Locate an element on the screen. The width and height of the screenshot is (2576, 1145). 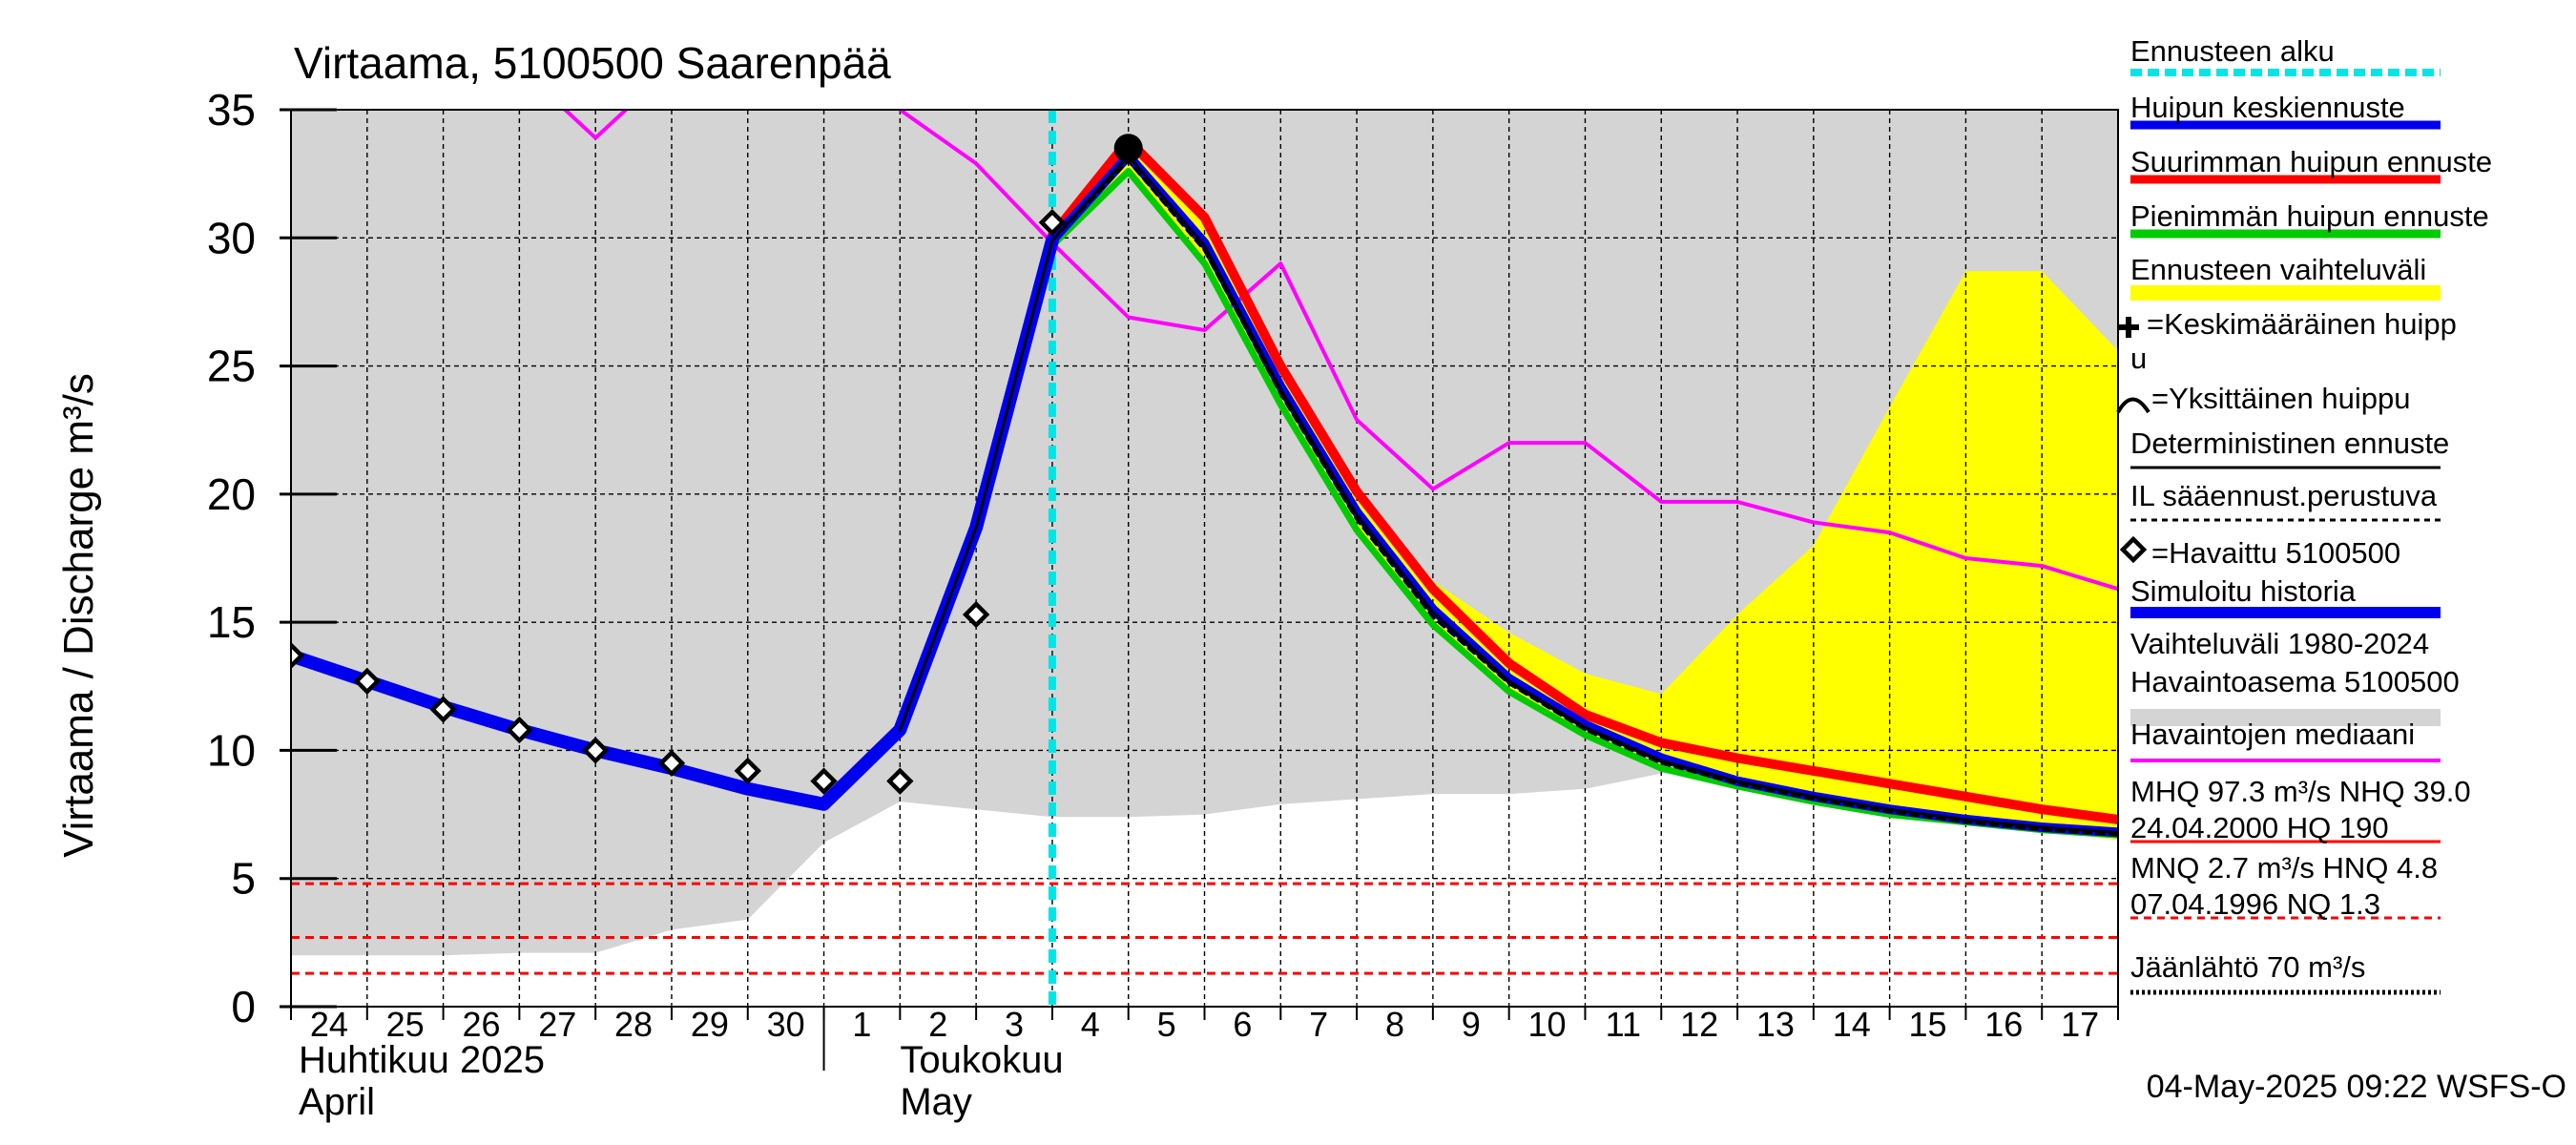
legend-label: Pienimmän huipun ennuste is located at coordinates (2309, 216).